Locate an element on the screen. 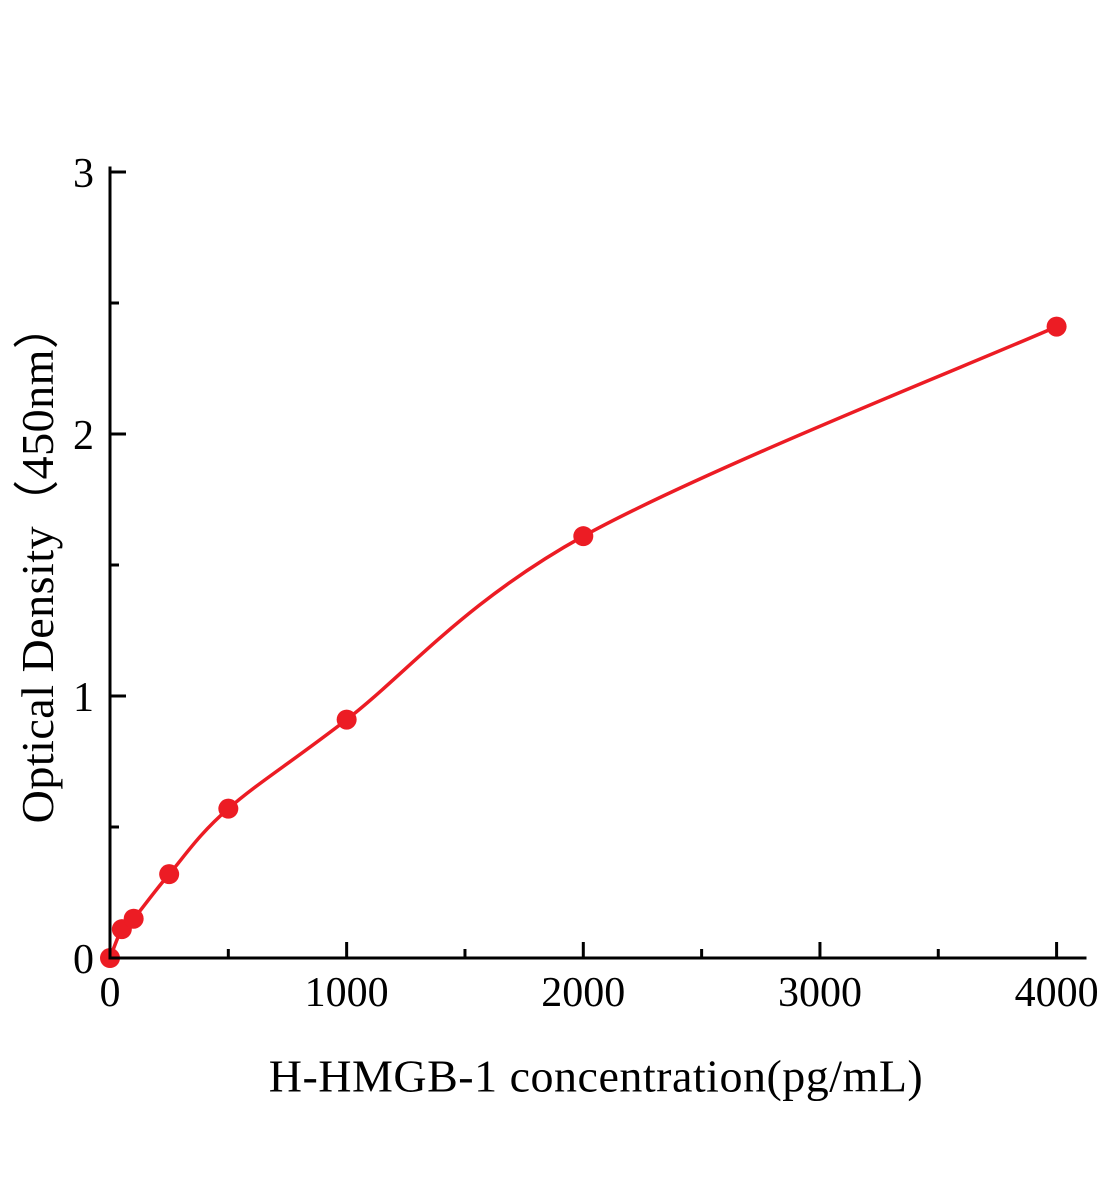 The image size is (1104, 1200). x-axis-label: H-HMGB-1 concentration(pg/mL) is located at coordinates (596, 1076).